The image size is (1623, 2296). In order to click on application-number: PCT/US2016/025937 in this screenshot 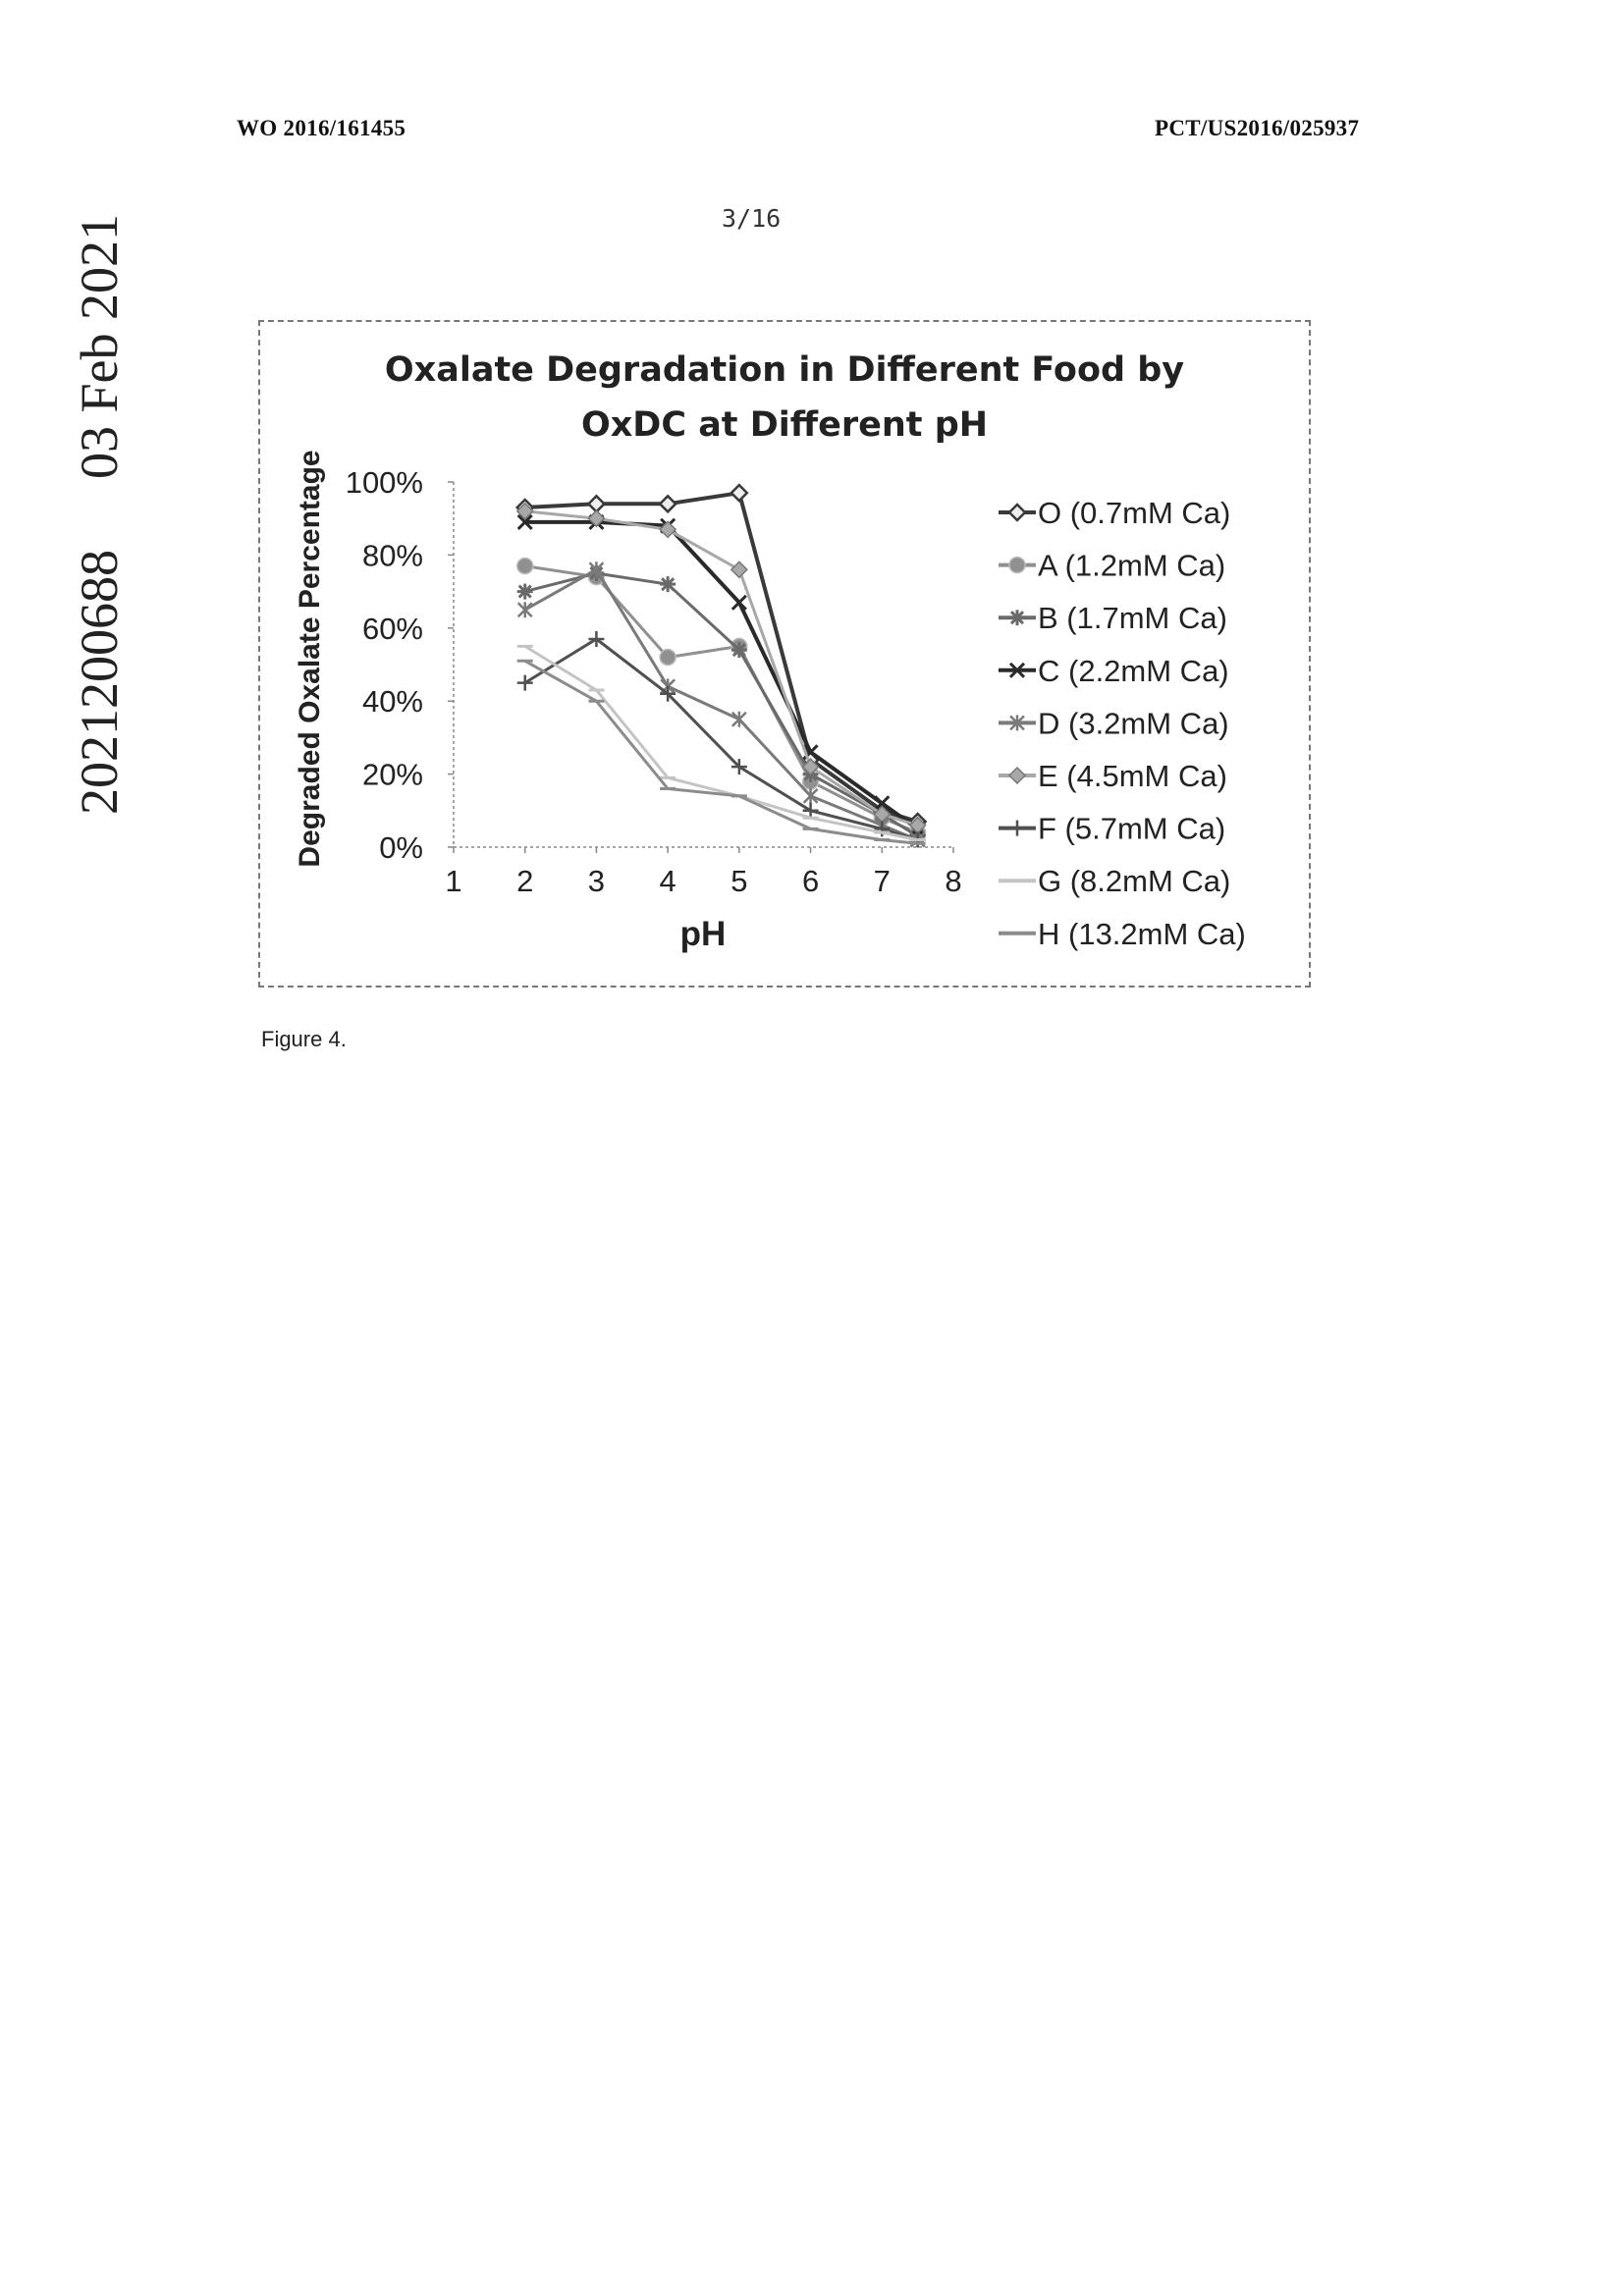, I will do `click(1257, 128)`.